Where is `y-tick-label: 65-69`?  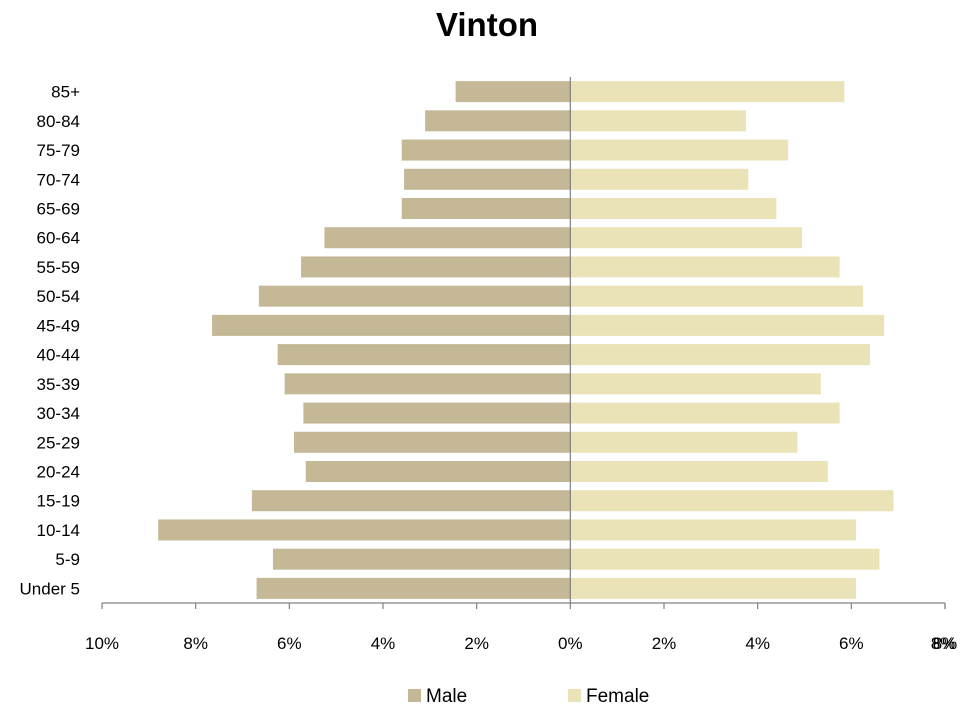
y-tick-label: 65-69 is located at coordinates (58, 209).